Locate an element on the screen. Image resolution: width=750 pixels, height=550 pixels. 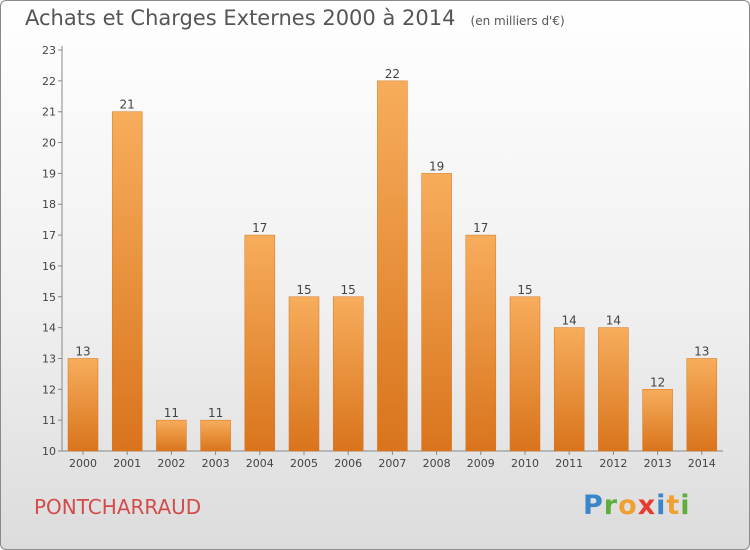
y-tick-label: 14 is located at coordinates (49, 328).